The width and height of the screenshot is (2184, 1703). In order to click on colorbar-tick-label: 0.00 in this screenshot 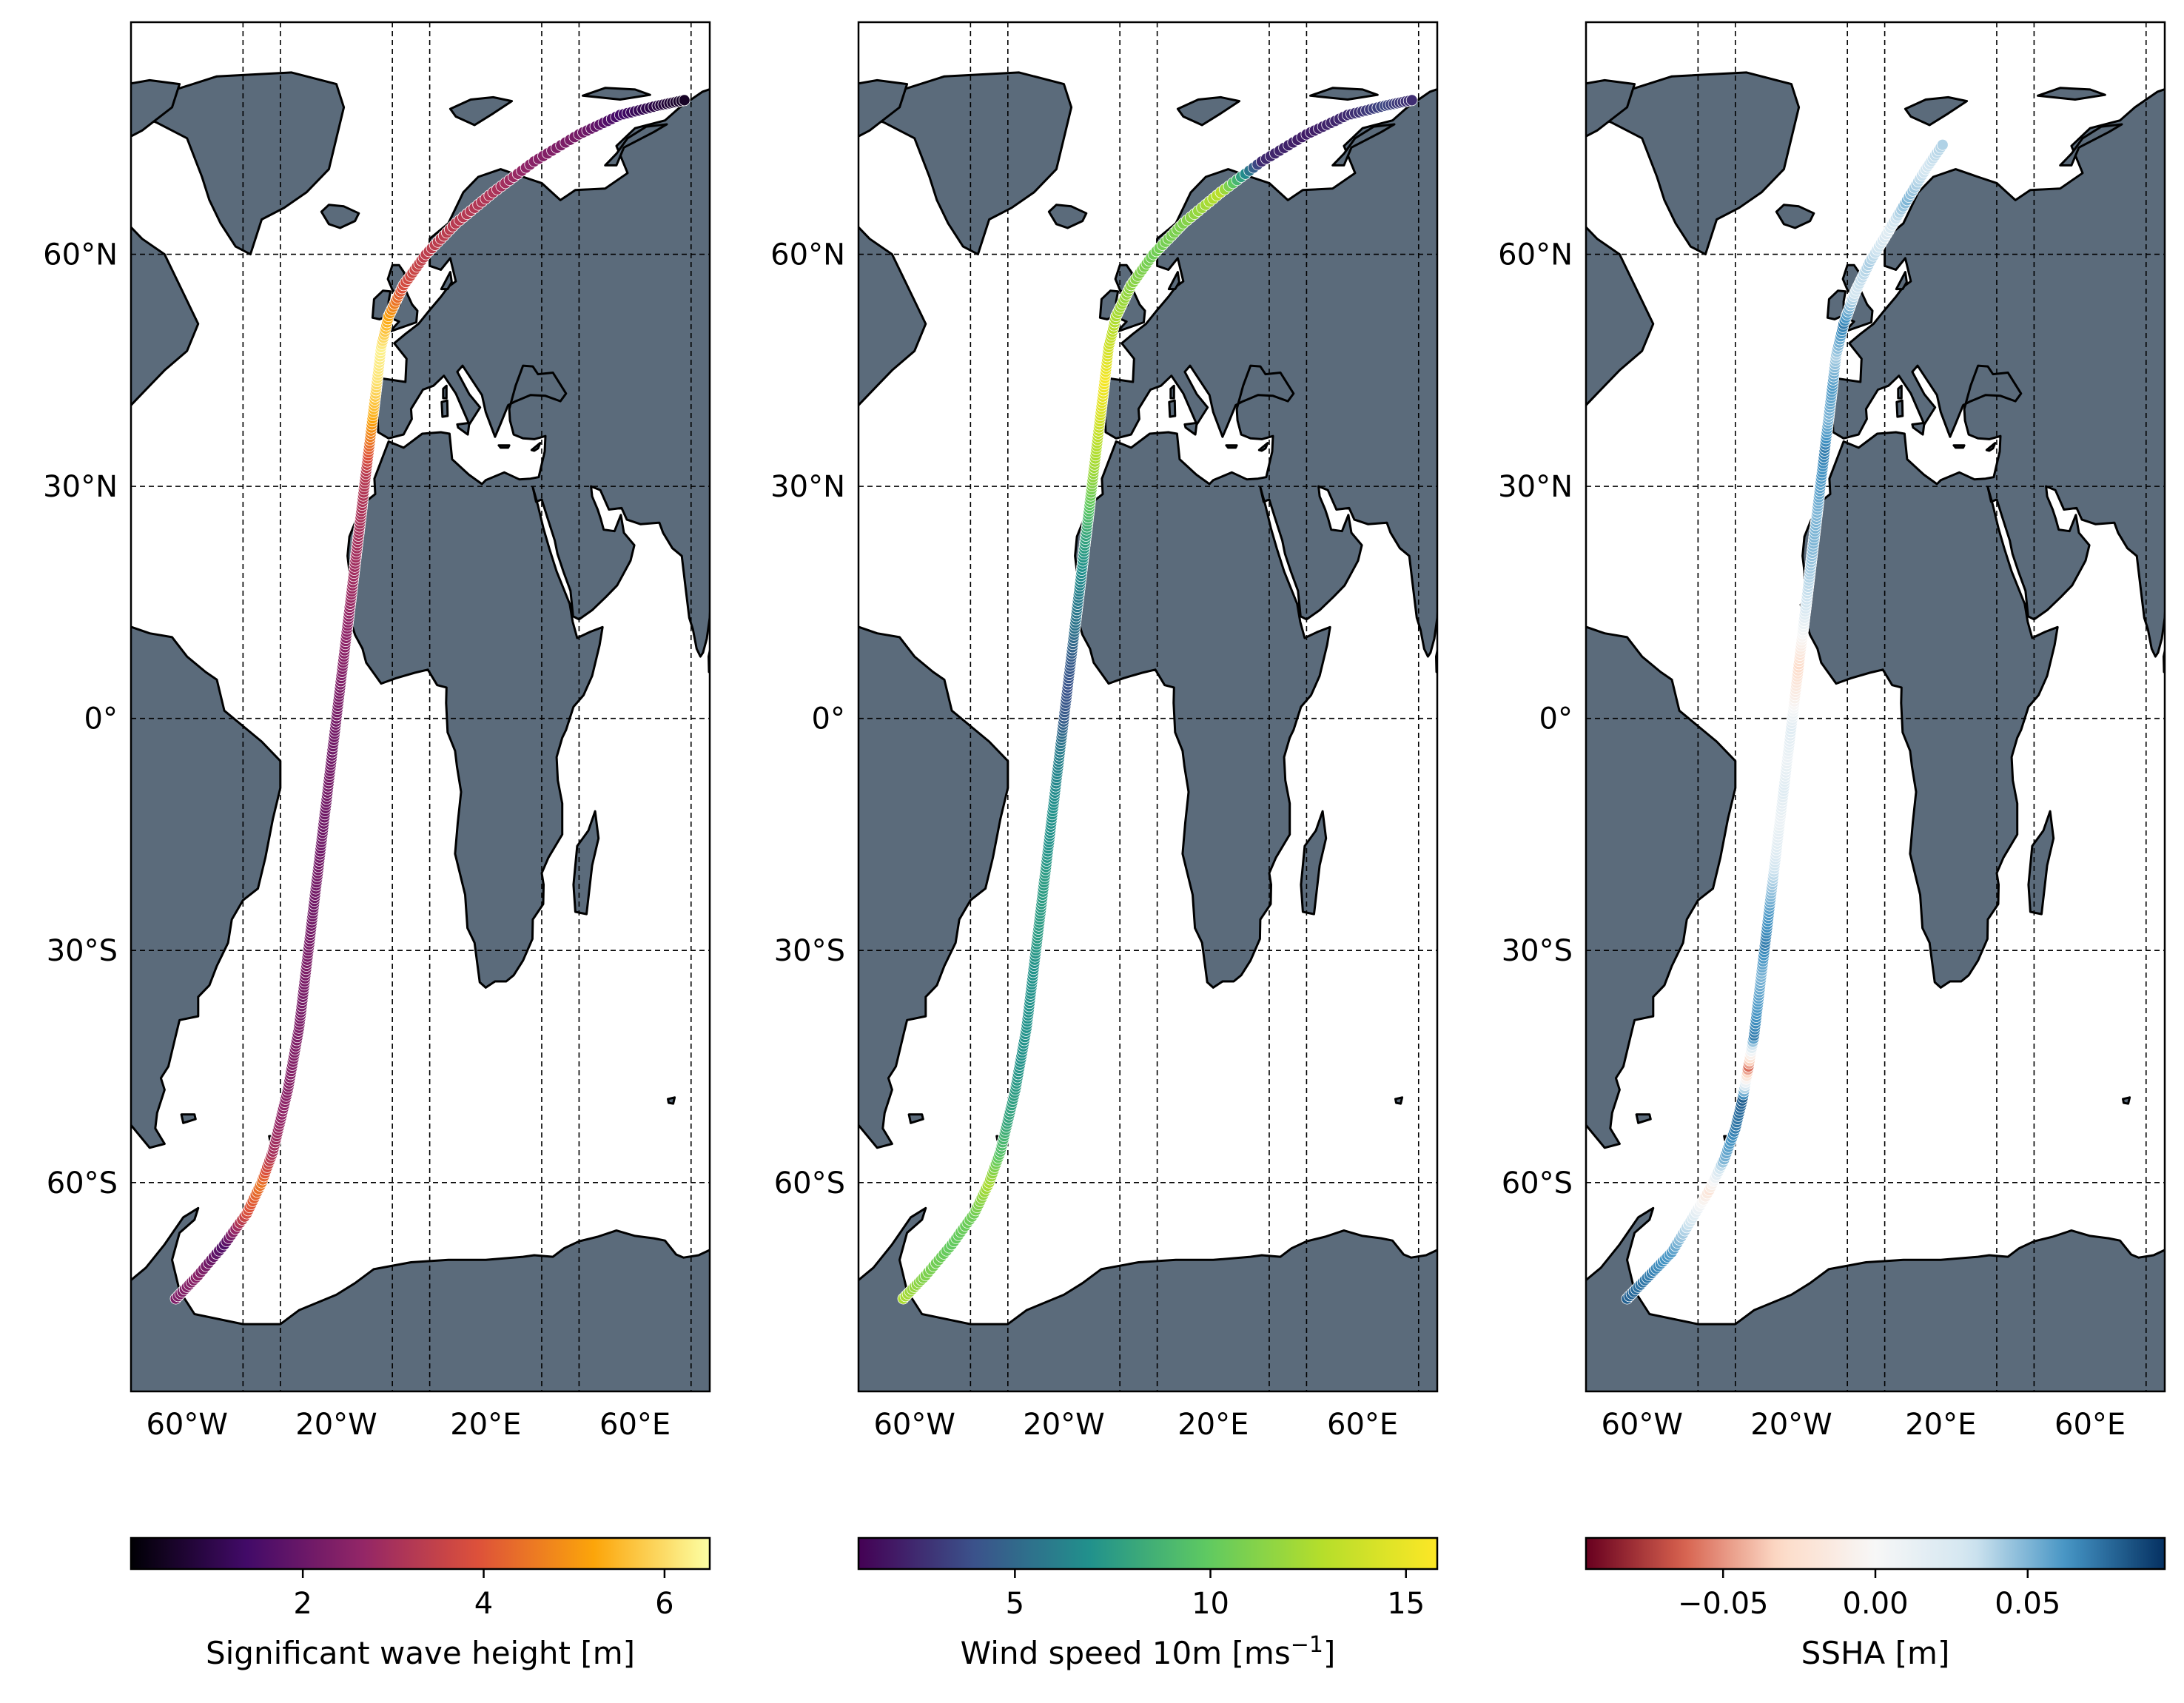, I will do `click(1875, 1604)`.